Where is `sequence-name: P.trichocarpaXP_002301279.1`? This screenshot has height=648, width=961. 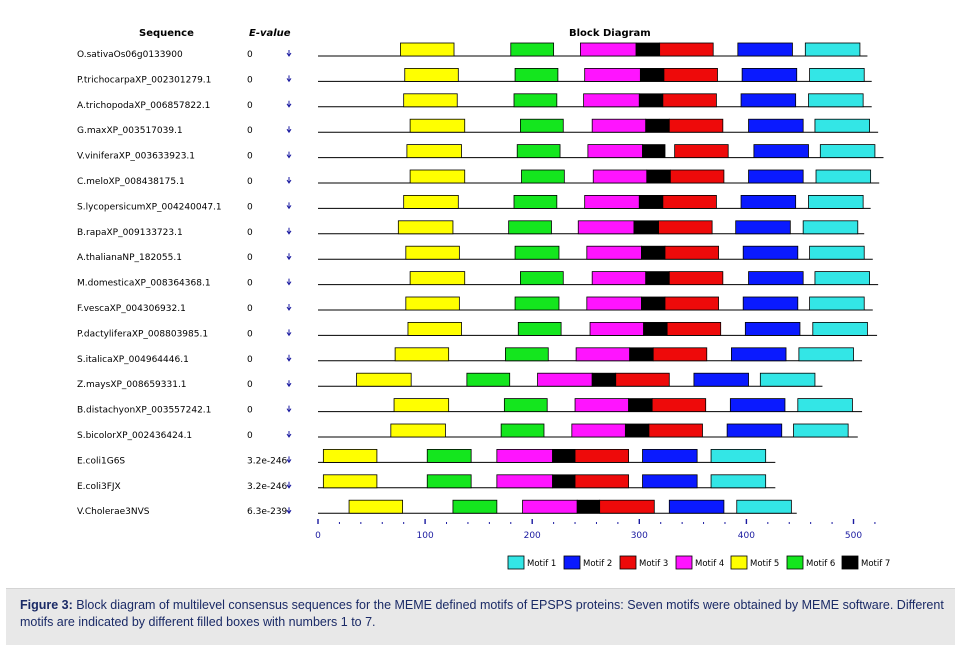 sequence-name: P.trichocarpaXP_002301279.1 is located at coordinates (144, 80).